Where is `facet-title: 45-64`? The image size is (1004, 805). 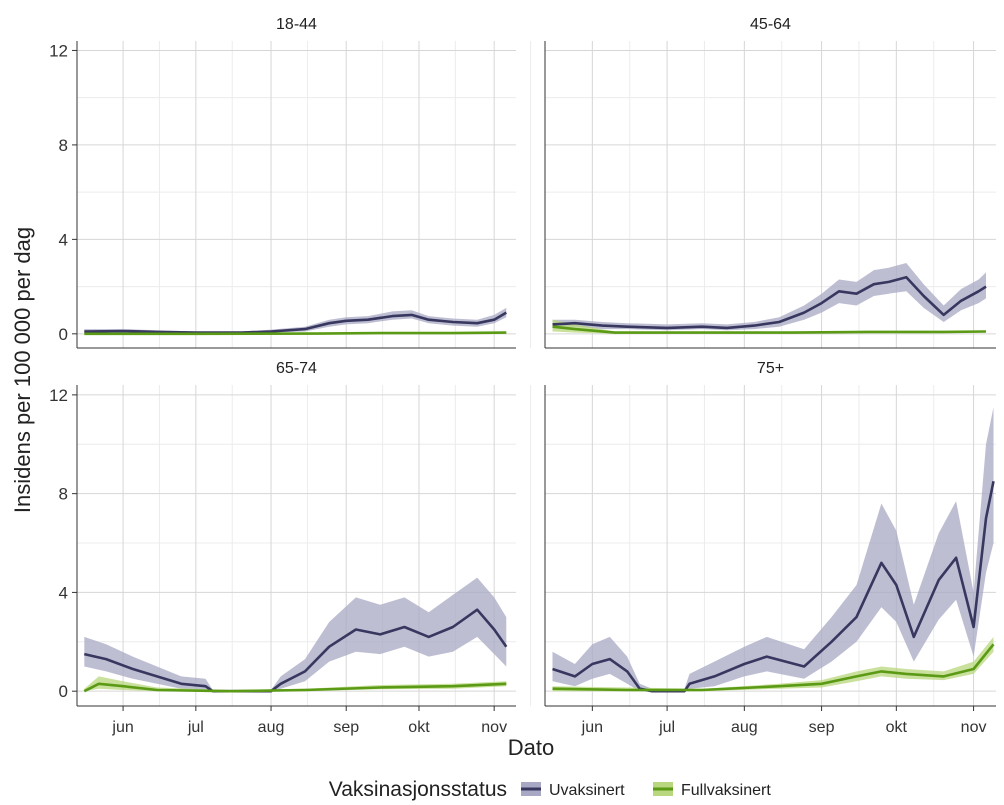
facet-title: 45-64 is located at coordinates (770, 24).